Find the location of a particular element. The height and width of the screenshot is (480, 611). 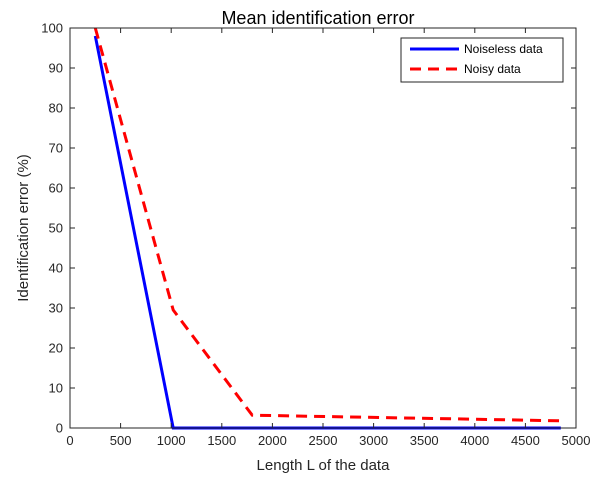

x-tick-label: 500 is located at coordinates (121, 440).